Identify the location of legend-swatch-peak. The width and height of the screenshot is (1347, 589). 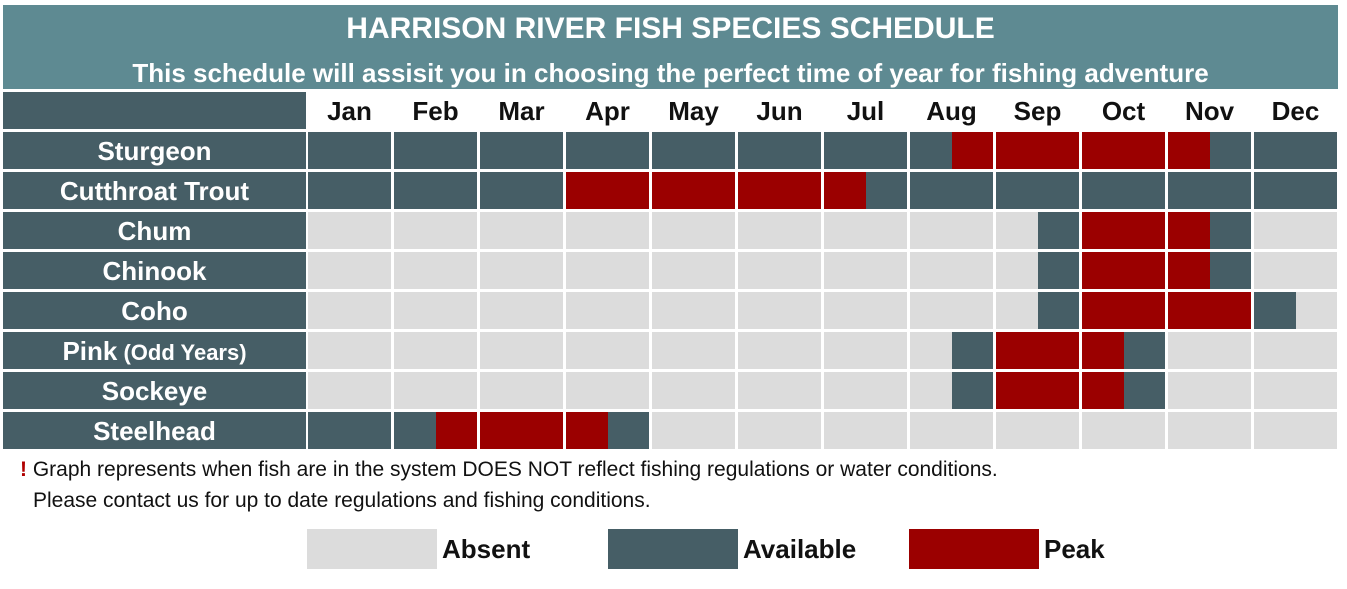
(974, 549).